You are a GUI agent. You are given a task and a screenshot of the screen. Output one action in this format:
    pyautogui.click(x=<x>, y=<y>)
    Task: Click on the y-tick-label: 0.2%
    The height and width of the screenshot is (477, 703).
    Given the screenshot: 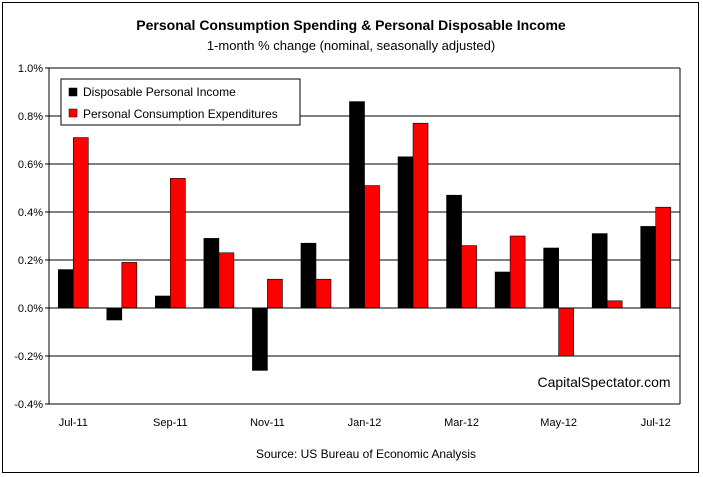 What is the action you would take?
    pyautogui.click(x=30, y=261)
    